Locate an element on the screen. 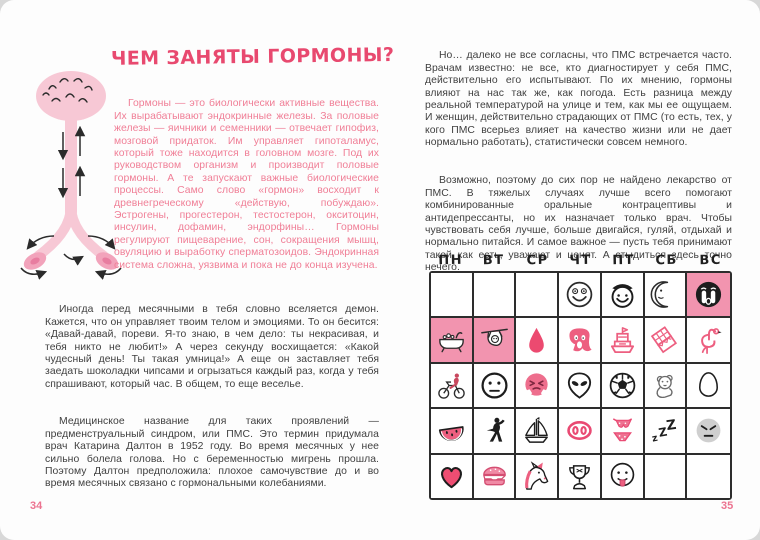  crying-face-icon is located at coordinates (708, 294).